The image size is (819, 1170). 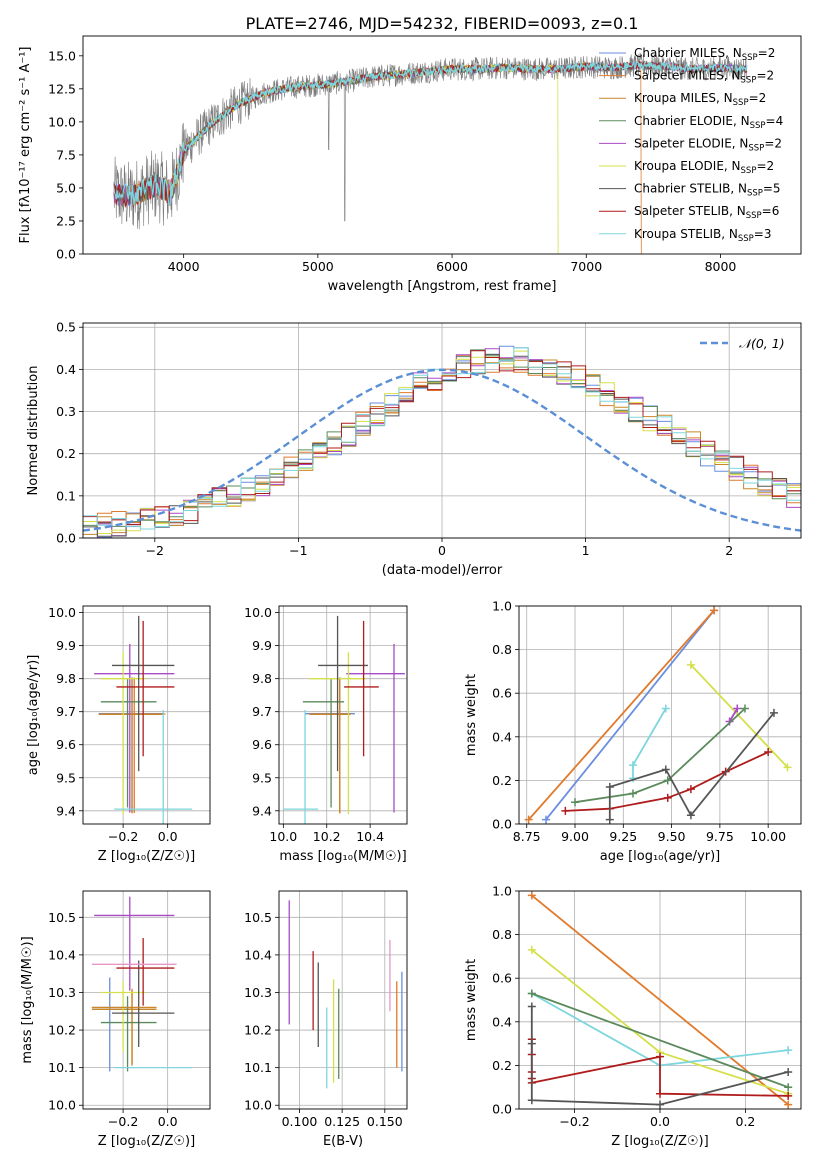 I want to click on legend: 𝒩(0, 1), so click(x=742, y=343).